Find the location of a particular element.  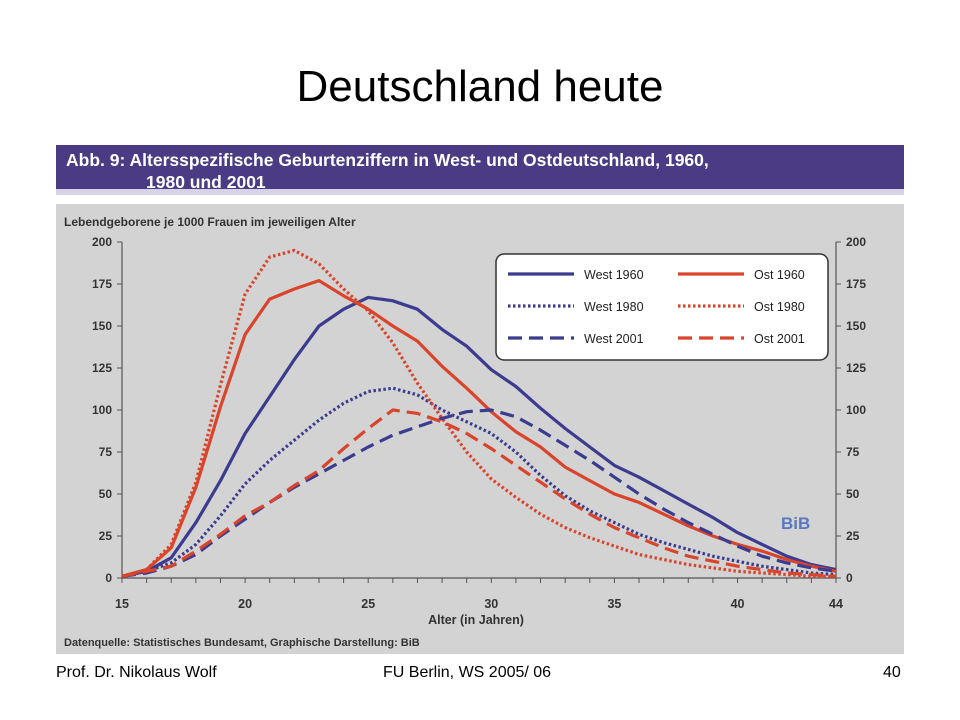

y-tick-label: 100 is located at coordinates (102, 410).